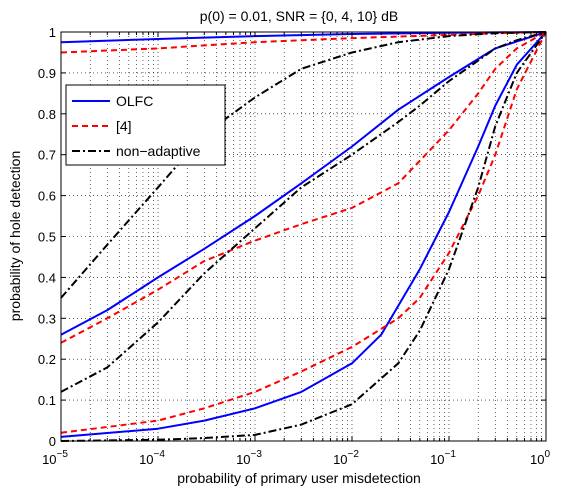 This screenshot has height=489, width=576. I want to click on y-tick-labels: 0 0.1 0.2 0.3 0.4 0.5 0.6 0.7 0.8 0.9 1, so click(47, 237).